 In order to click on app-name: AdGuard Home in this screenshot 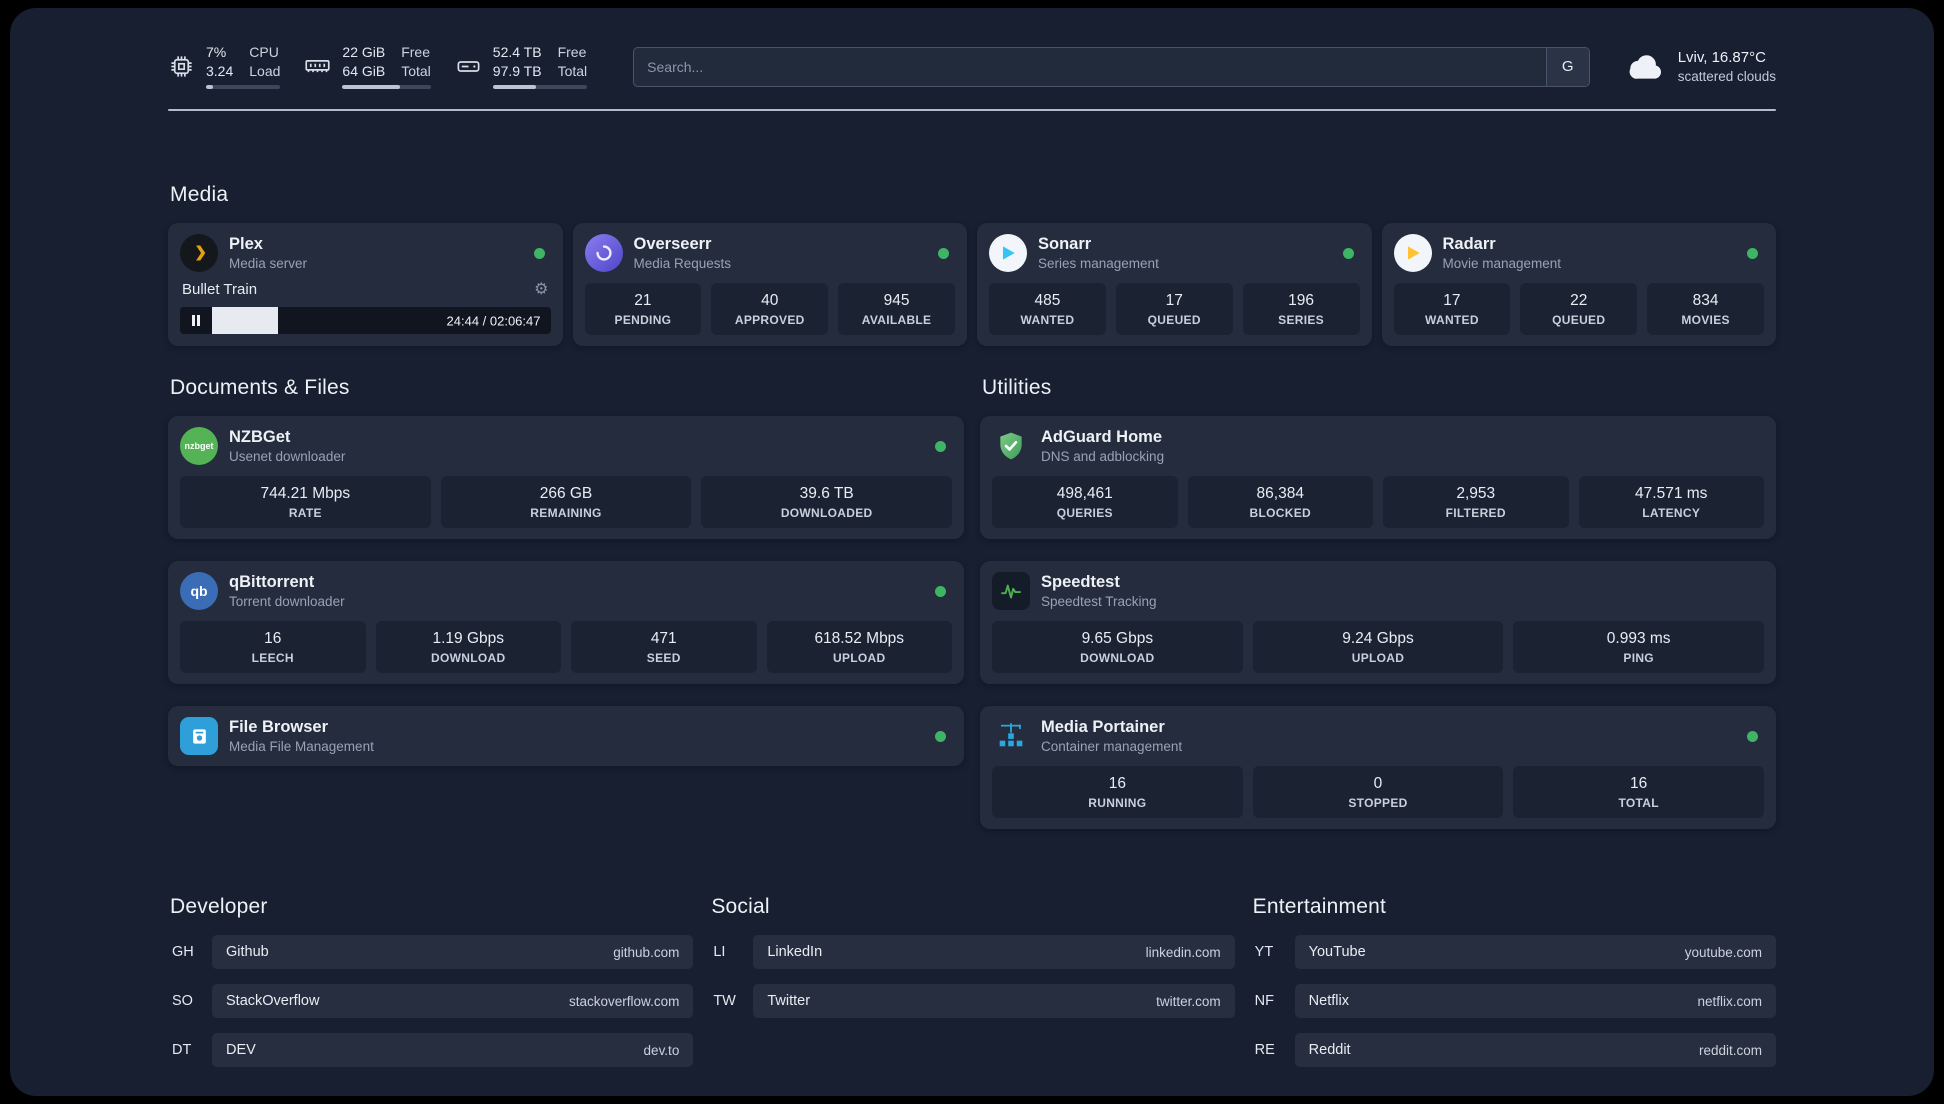, I will do `click(1102, 437)`.